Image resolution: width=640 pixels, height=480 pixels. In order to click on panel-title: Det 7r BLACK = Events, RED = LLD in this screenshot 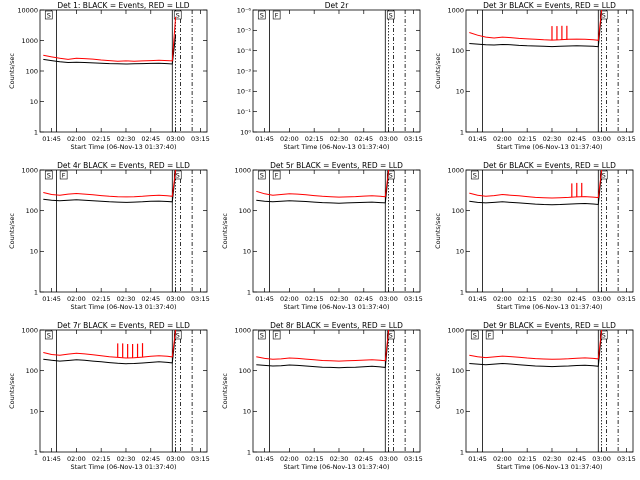, I will do `click(123, 325)`.